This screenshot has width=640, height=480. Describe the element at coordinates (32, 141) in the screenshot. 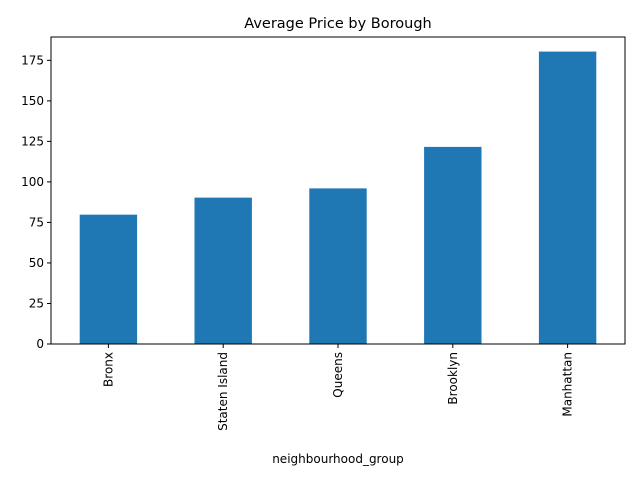

I see `y-tick-label: 125` at that location.